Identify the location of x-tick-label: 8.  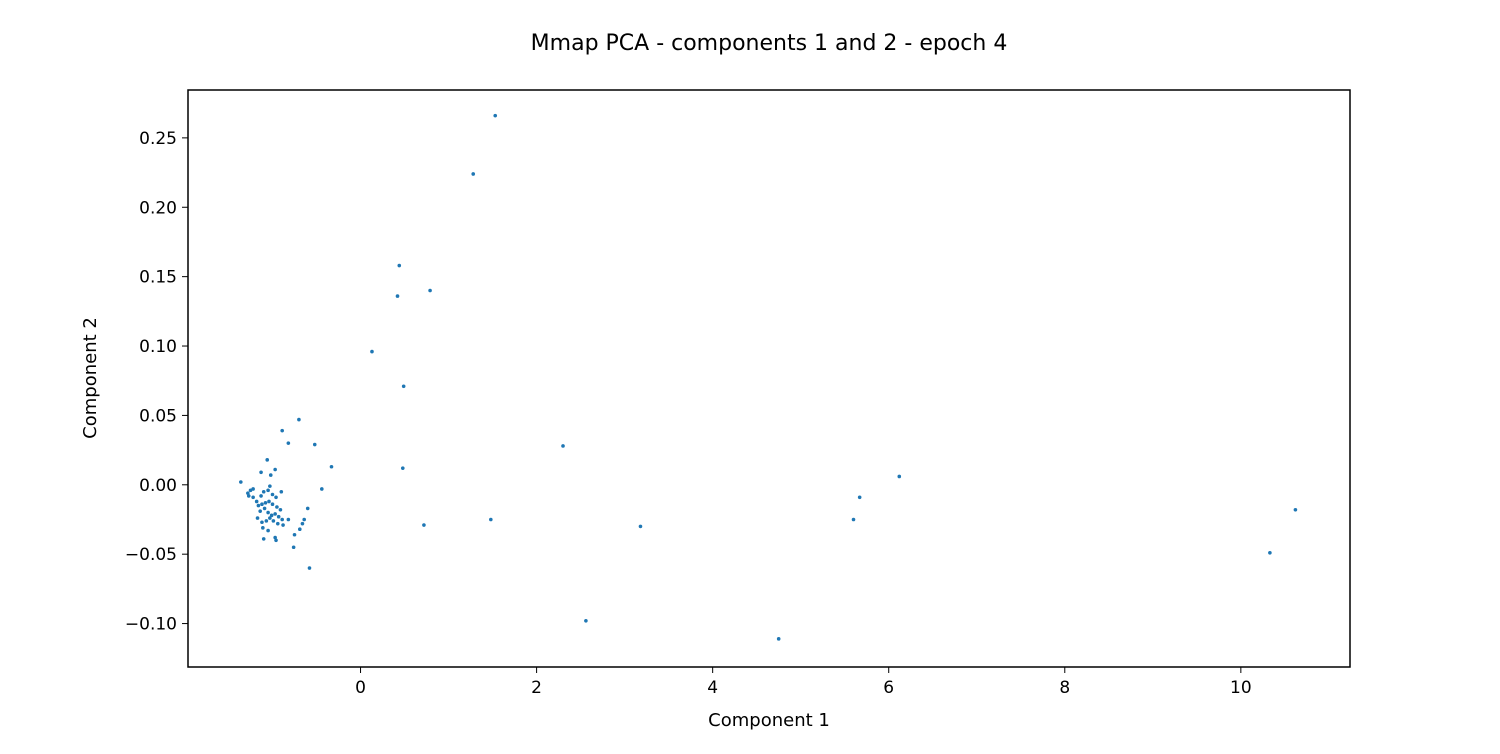
(1064, 688).